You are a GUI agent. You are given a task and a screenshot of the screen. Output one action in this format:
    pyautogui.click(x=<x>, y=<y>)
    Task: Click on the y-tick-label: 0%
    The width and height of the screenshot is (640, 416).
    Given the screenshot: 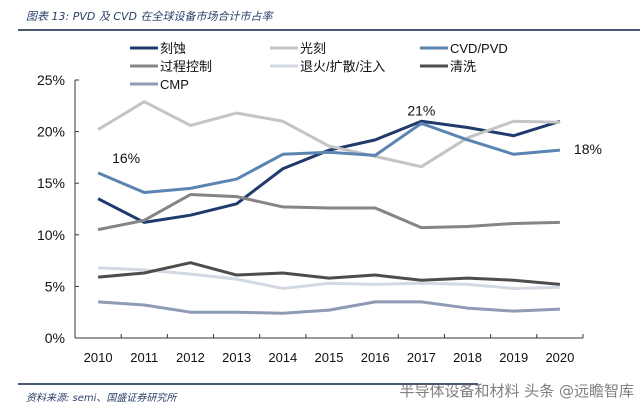 What is the action you would take?
    pyautogui.click(x=55, y=338)
    